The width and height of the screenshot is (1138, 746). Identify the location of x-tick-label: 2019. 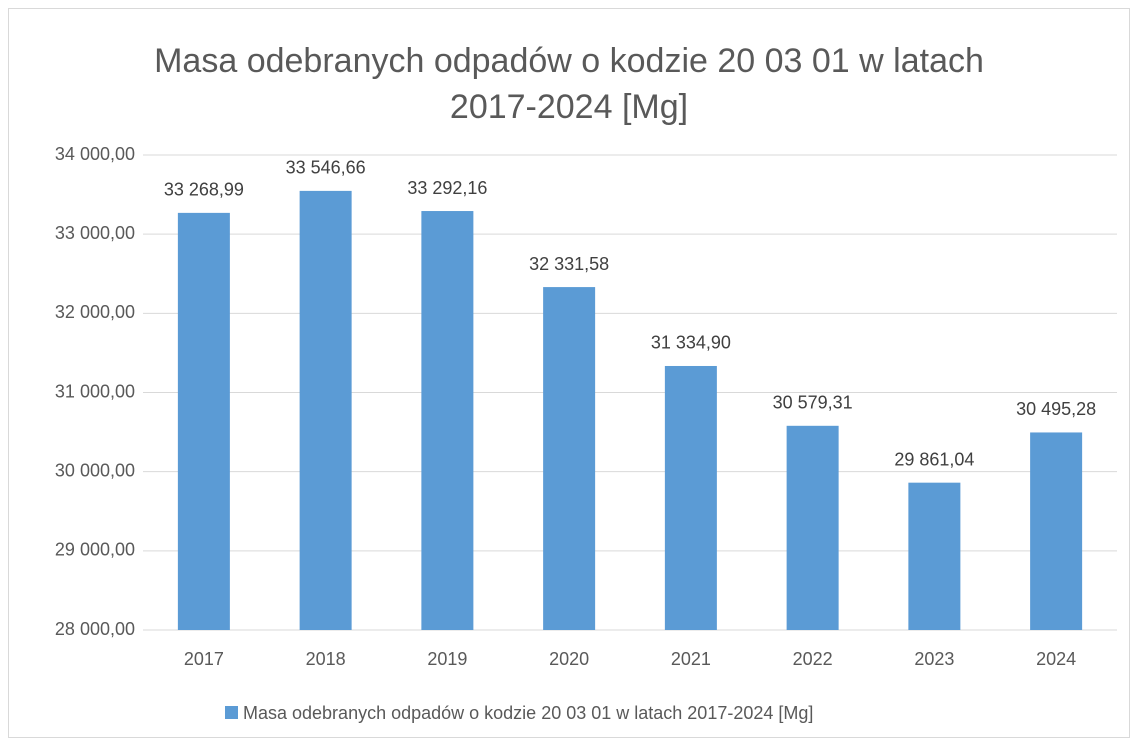
(447, 659).